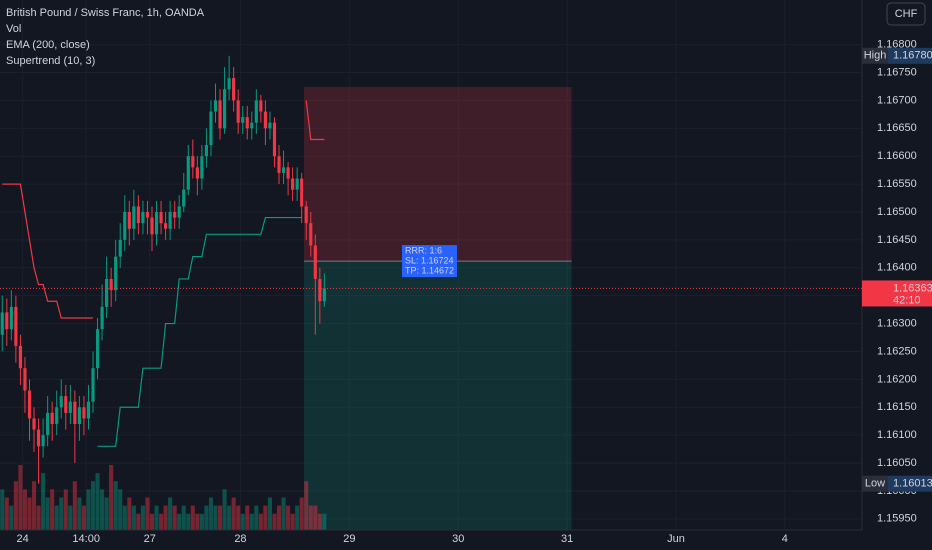 The height and width of the screenshot is (550, 932). Describe the element at coordinates (910, 55) in the screenshot. I see `high-value-badge` at that location.